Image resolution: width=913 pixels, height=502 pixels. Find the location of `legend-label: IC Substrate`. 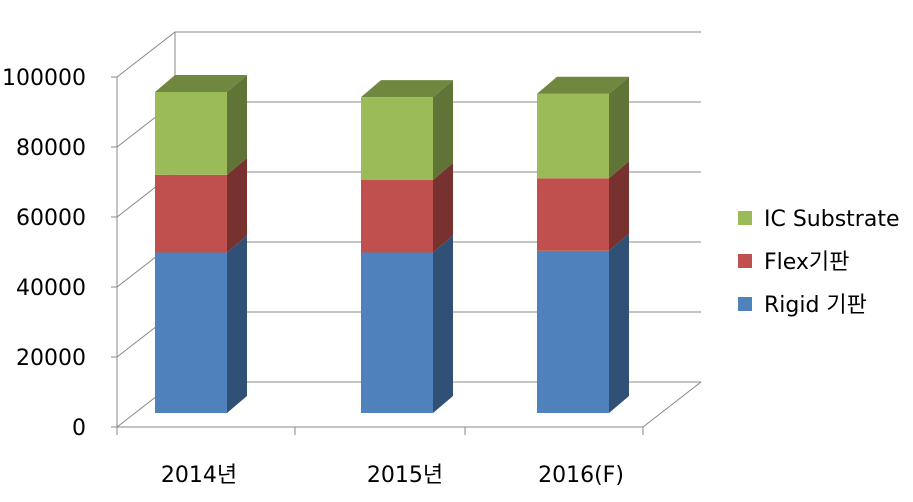

legend-label: IC Substrate is located at coordinates (832, 219).